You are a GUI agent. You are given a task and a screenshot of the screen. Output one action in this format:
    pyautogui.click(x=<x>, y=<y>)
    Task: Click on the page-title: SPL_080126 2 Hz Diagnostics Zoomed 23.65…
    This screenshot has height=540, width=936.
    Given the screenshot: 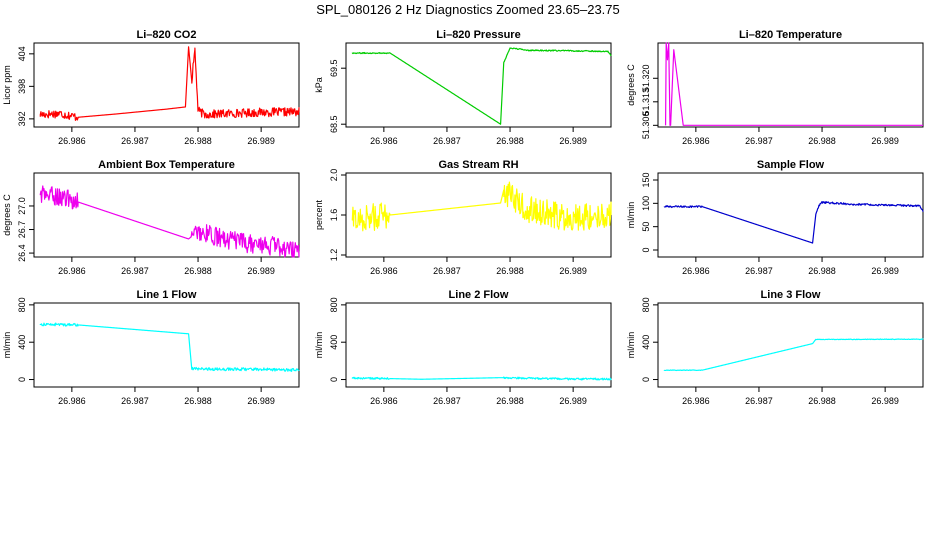 What is the action you would take?
    pyautogui.click(x=468, y=9)
    